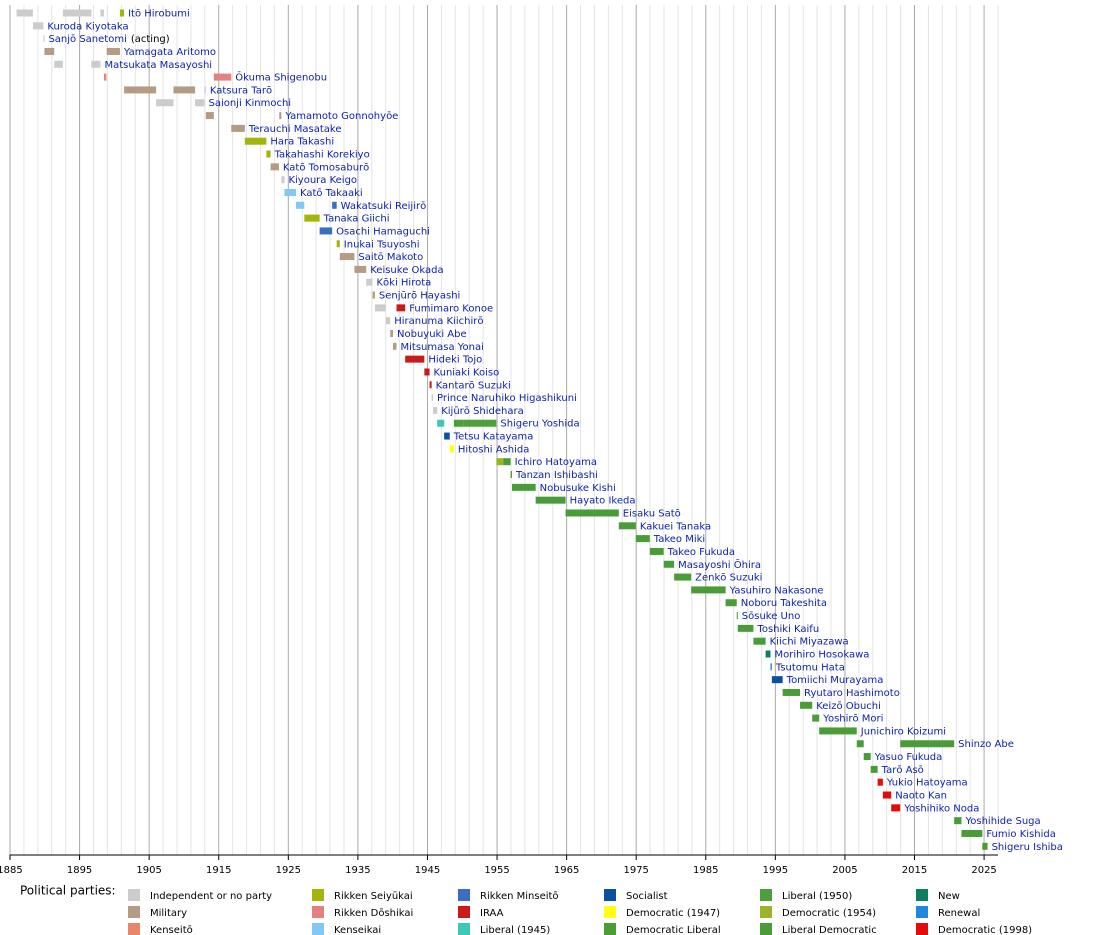  Describe the element at coordinates (467, 372) in the screenshot. I see `pm-name-text: Kuniaki Koiso` at that location.